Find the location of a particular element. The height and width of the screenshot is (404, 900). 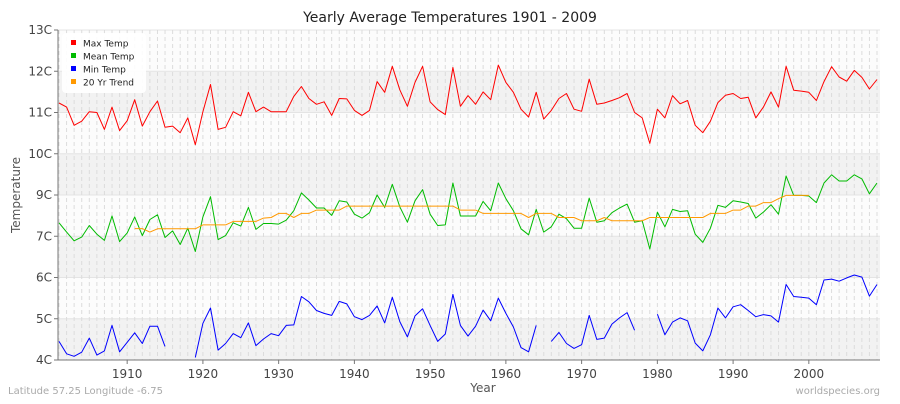

legend: Max Temp Mean Temp Min Temp 20 Yr Trend is located at coordinates (104, 63).